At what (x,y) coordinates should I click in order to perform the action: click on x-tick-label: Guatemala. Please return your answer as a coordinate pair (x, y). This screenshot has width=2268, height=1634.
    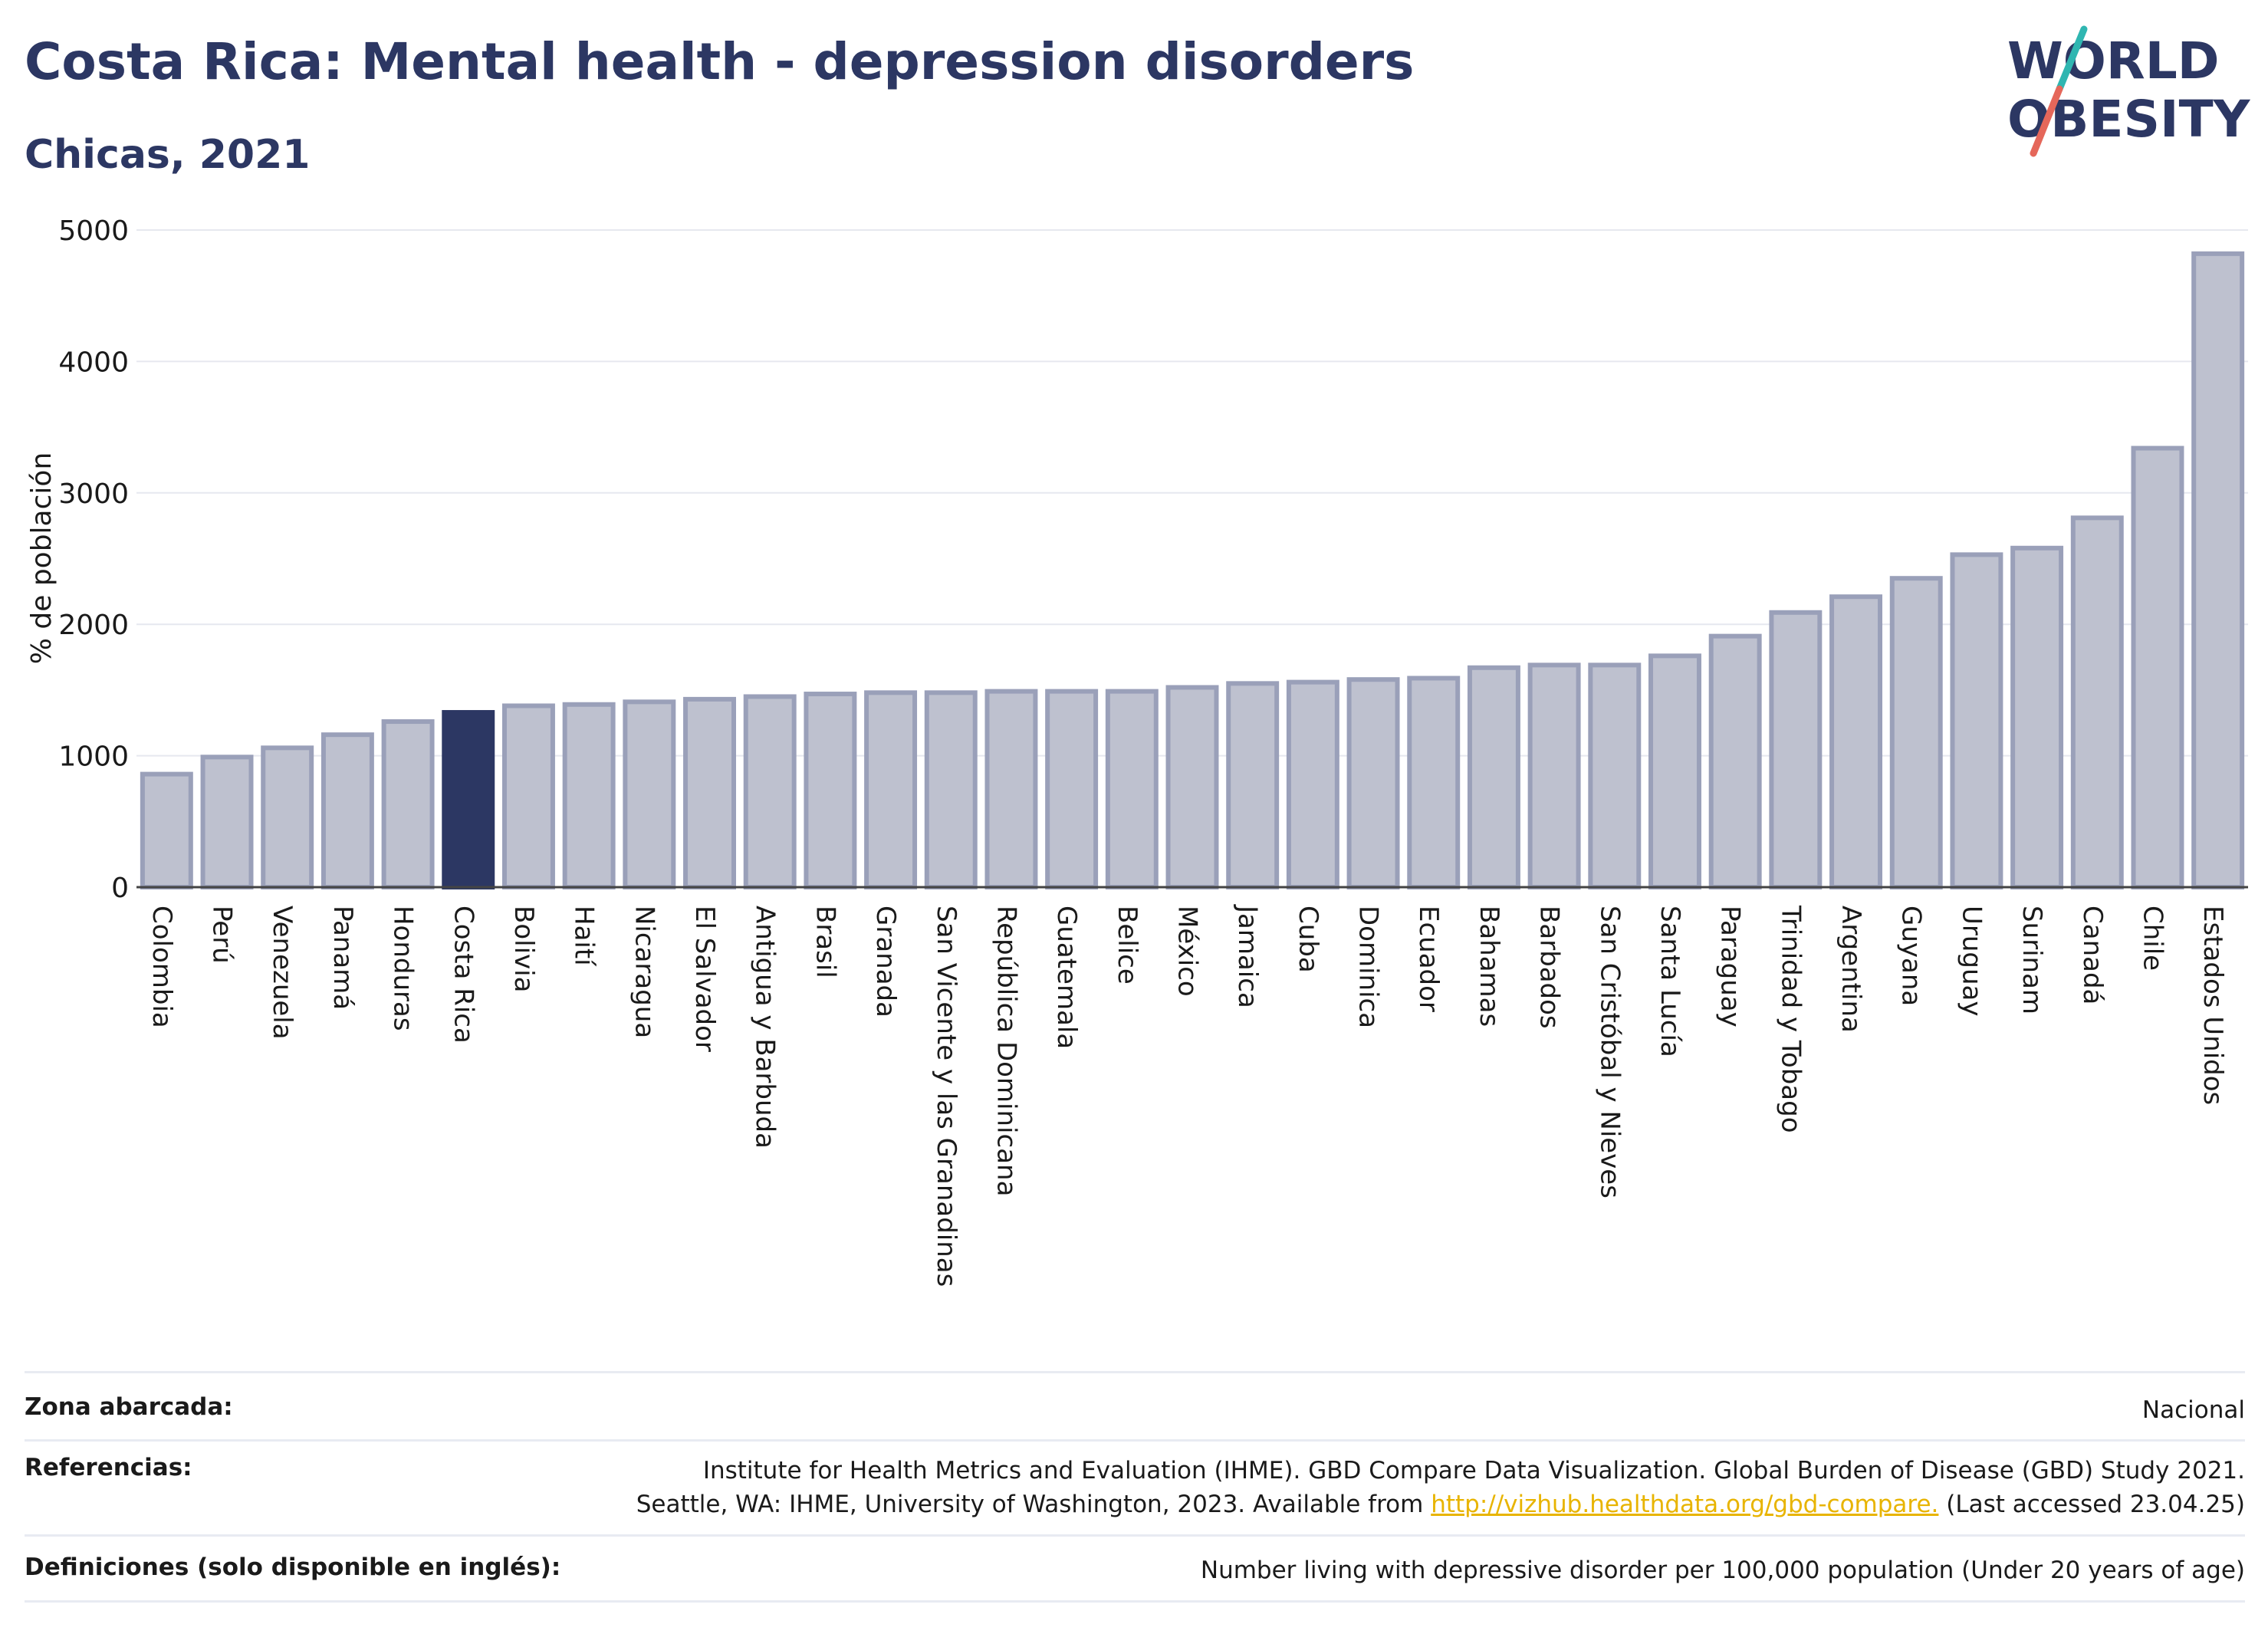
    Looking at the image, I should click on (1066, 978).